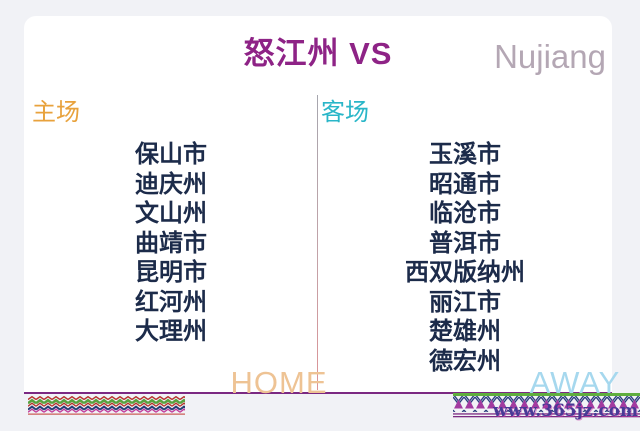  I want to click on list-item: 昭通市, so click(465, 184).